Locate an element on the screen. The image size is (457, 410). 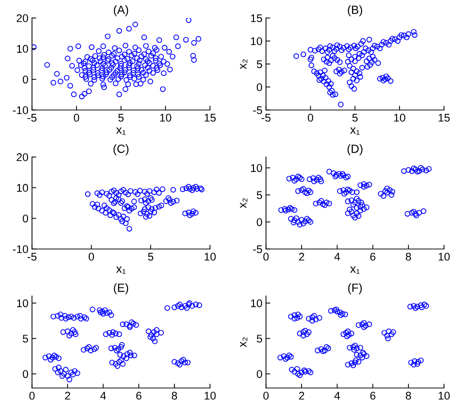
chart-title: (D) is located at coordinates (355, 150).